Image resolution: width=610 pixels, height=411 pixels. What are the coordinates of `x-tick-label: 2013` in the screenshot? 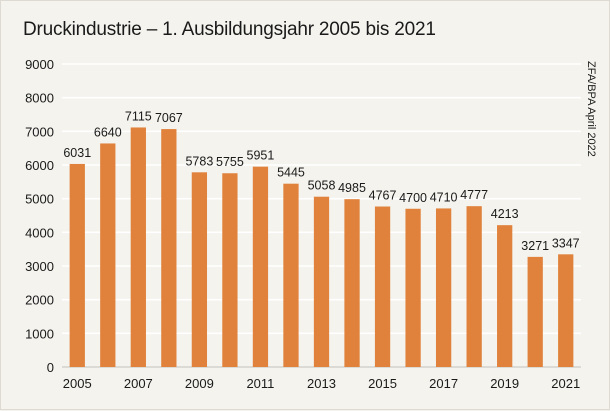 It's located at (321, 383).